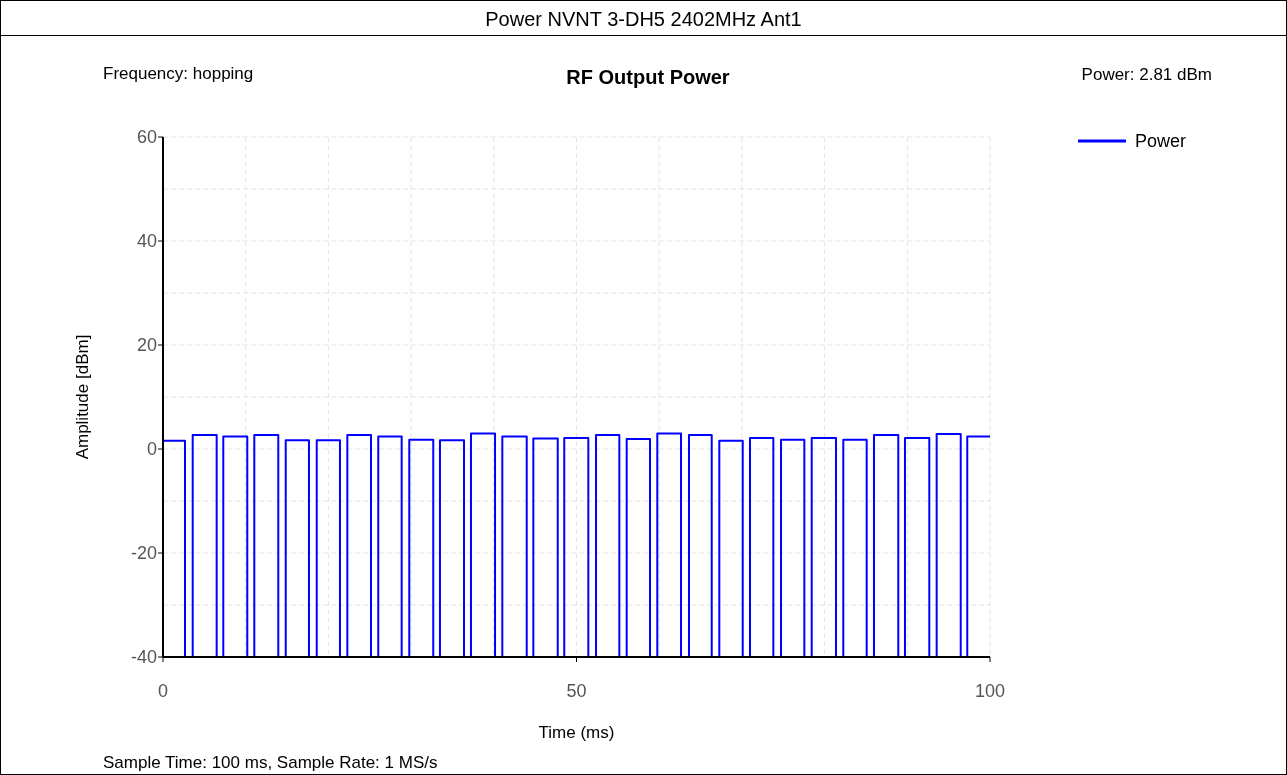  I want to click on y-tick-label: 20, so click(146, 345).